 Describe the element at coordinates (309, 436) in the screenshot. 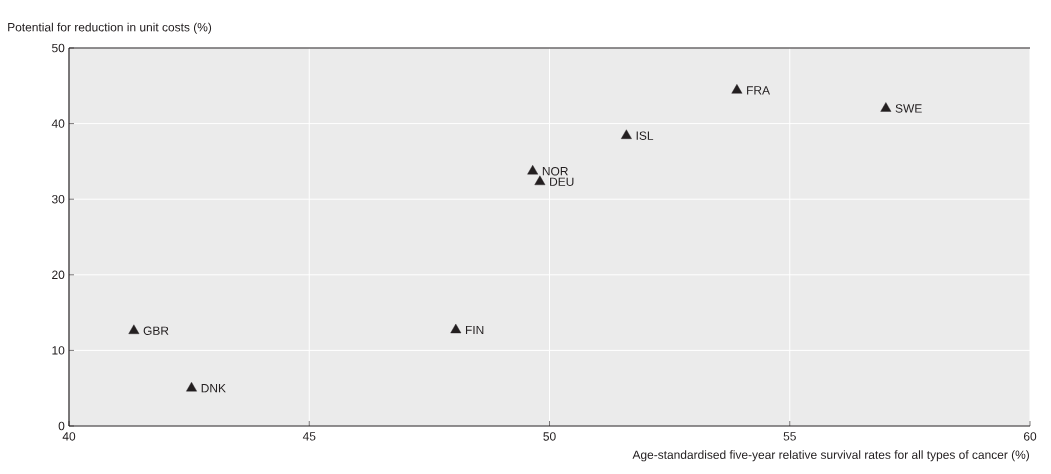

I see `x-tick-label: 45` at that location.